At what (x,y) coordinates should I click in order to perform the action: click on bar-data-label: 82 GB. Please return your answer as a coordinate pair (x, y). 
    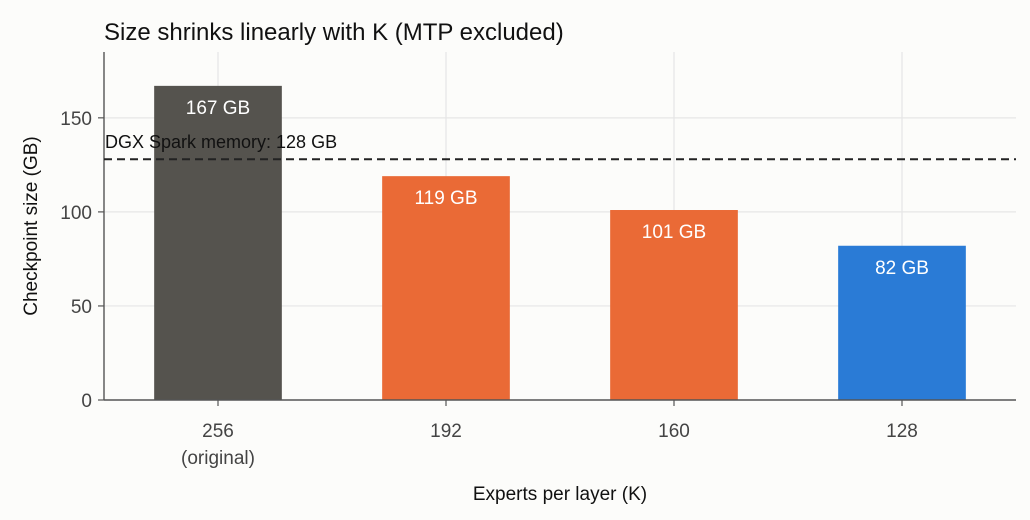
    Looking at the image, I should click on (902, 268).